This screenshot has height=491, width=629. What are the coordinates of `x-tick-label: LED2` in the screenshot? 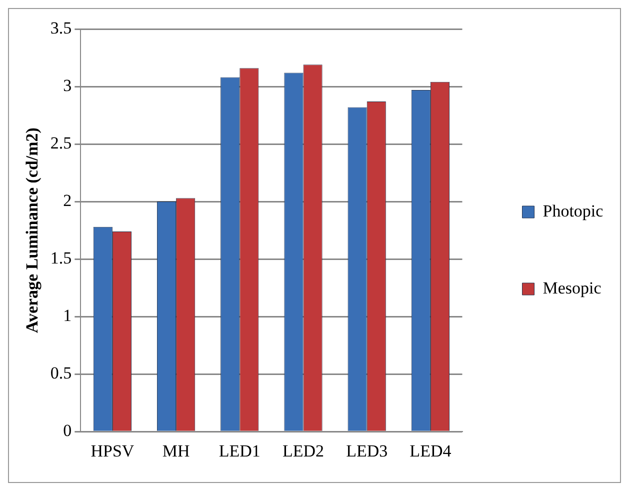 It's located at (303, 450).